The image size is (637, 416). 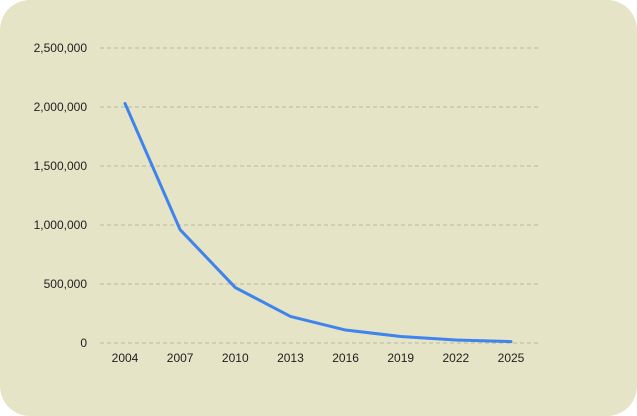 I want to click on x-tick-label: 2004, so click(x=125, y=358).